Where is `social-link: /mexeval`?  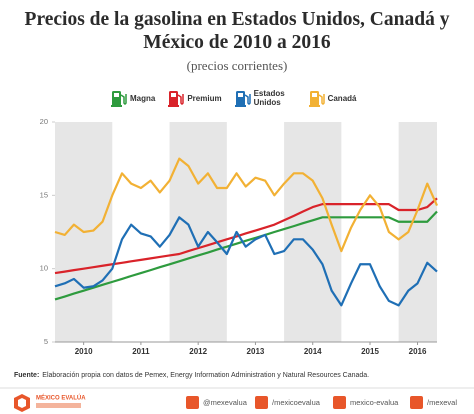
social-link: /mexeval is located at coordinates (433, 402).